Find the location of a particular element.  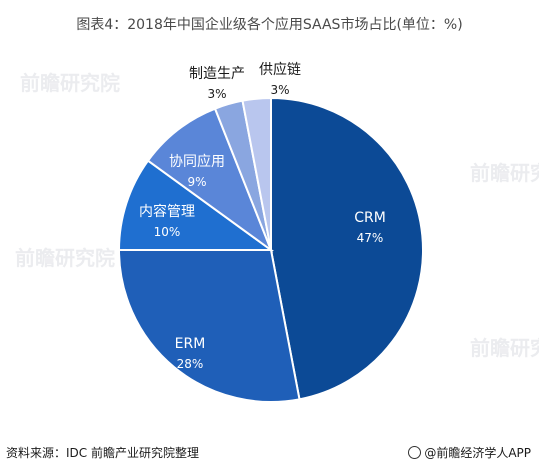

brand-credit: @前瞻经济学人APP is located at coordinates (469, 452).